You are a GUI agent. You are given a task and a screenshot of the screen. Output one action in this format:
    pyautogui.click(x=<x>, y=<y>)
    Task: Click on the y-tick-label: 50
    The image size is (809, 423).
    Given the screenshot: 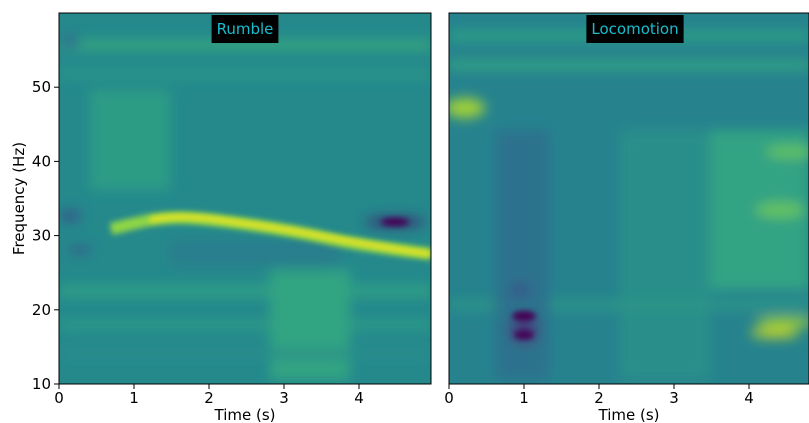 What is the action you would take?
    pyautogui.click(x=41, y=87)
    